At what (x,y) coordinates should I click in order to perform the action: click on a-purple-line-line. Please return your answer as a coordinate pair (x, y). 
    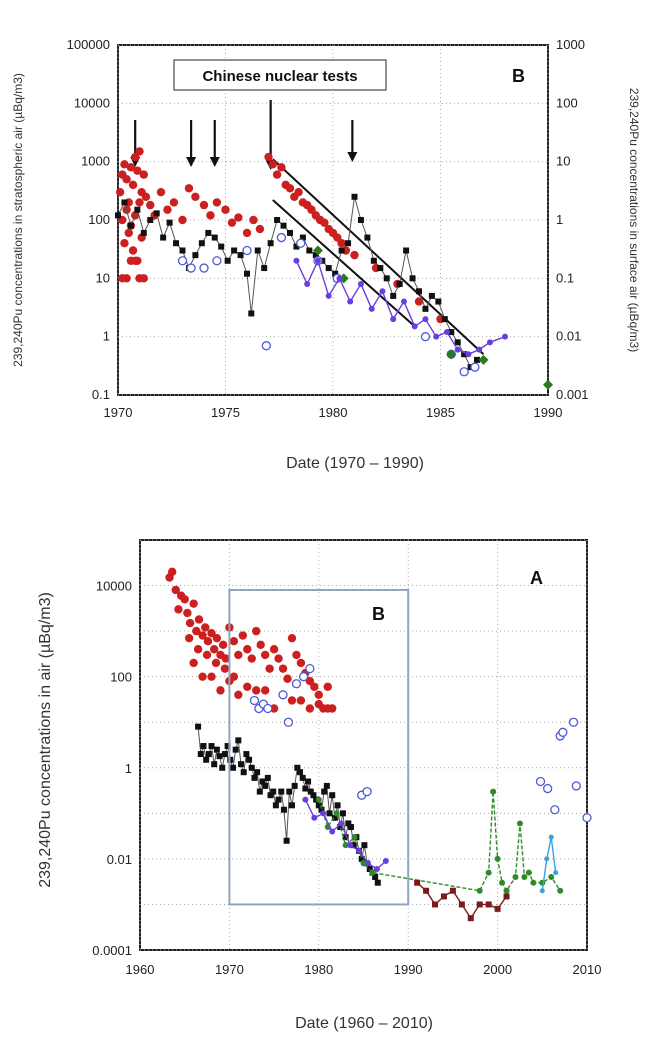
    Looking at the image, I should click on (345, 834).